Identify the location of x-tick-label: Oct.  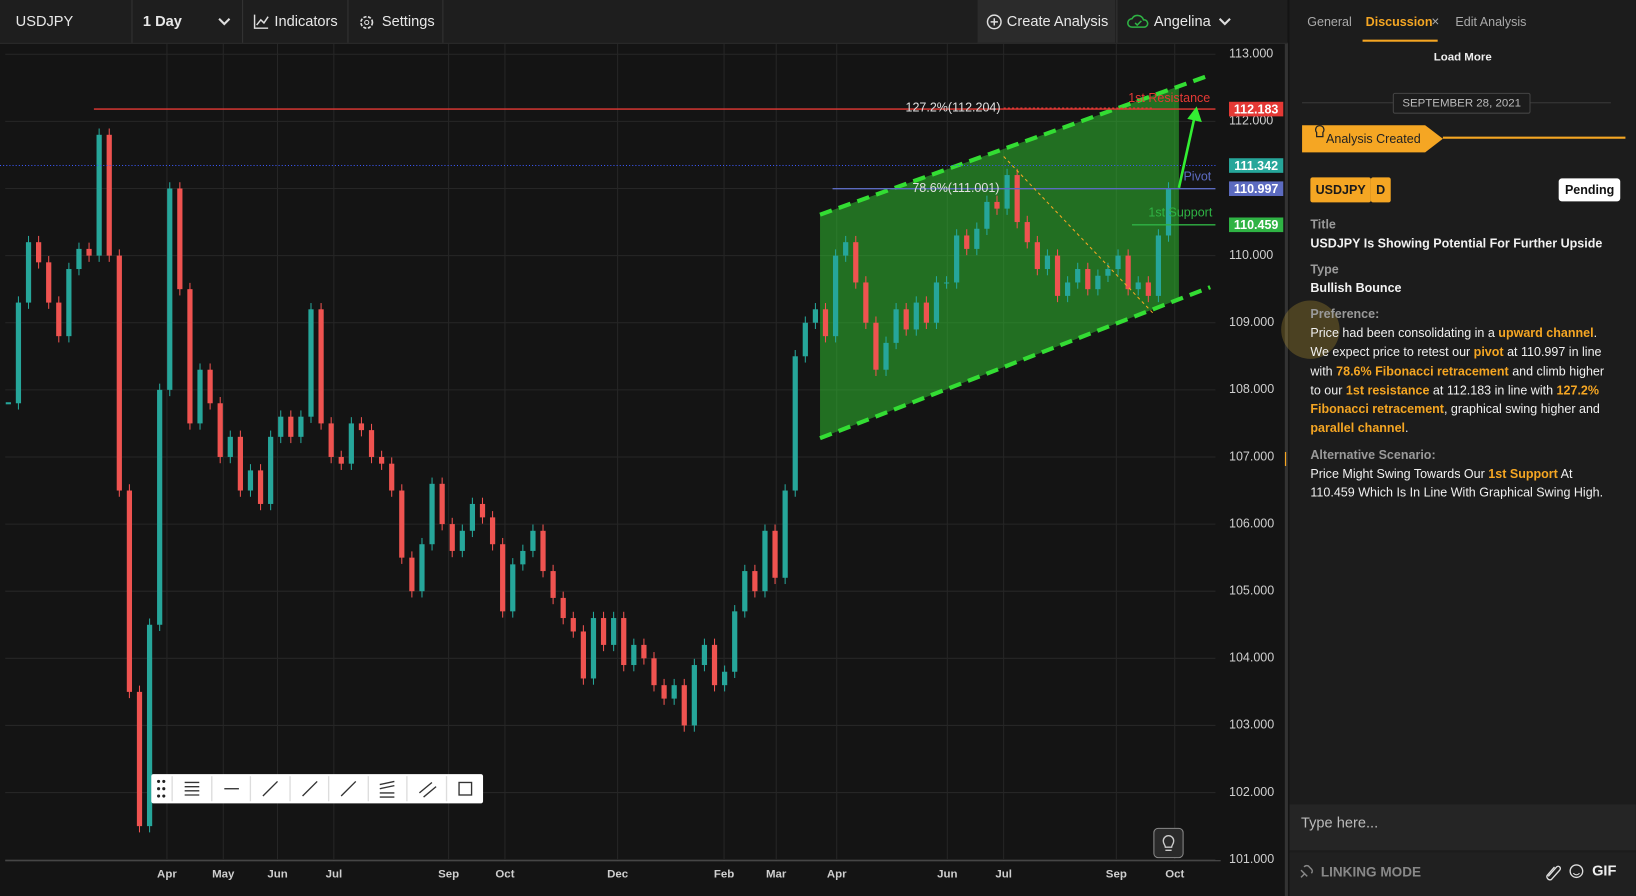
(1174, 874).